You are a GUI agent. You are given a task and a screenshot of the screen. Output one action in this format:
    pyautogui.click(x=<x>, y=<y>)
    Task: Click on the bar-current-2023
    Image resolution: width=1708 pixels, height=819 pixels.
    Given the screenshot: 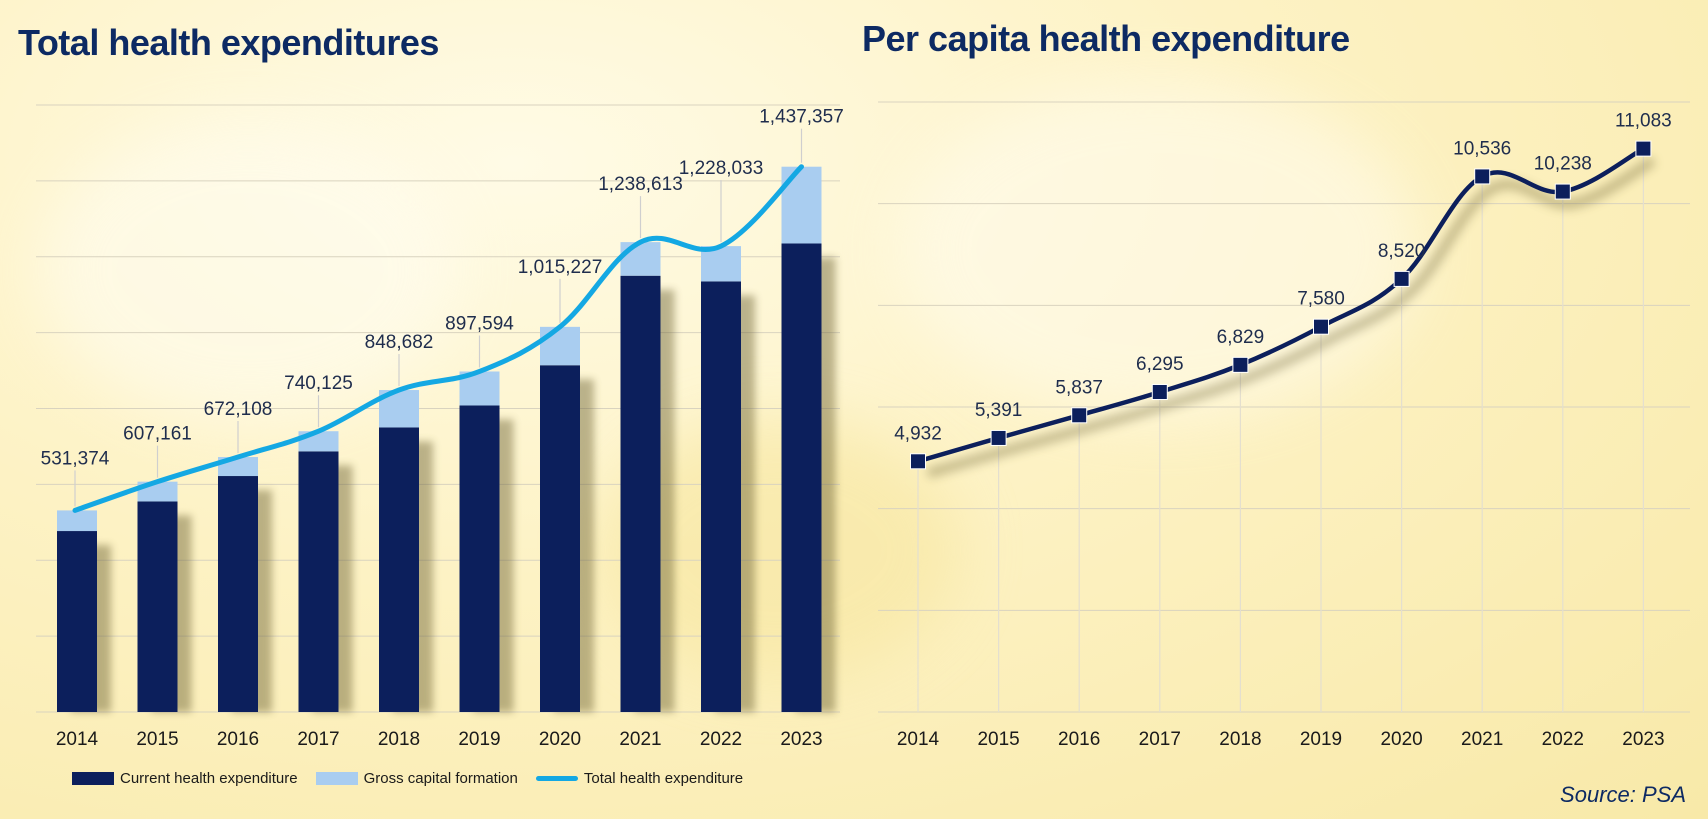 What is the action you would take?
    pyautogui.click(x=801, y=478)
    